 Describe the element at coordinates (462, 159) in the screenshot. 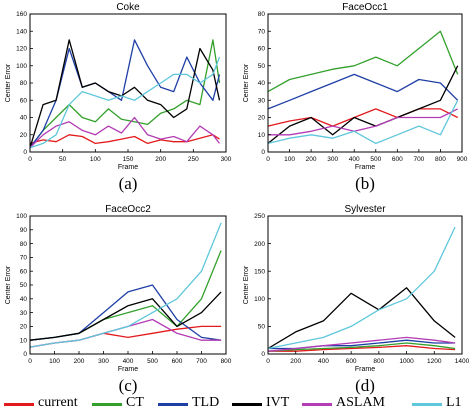

I see `x-tick-label: 900` at that location.